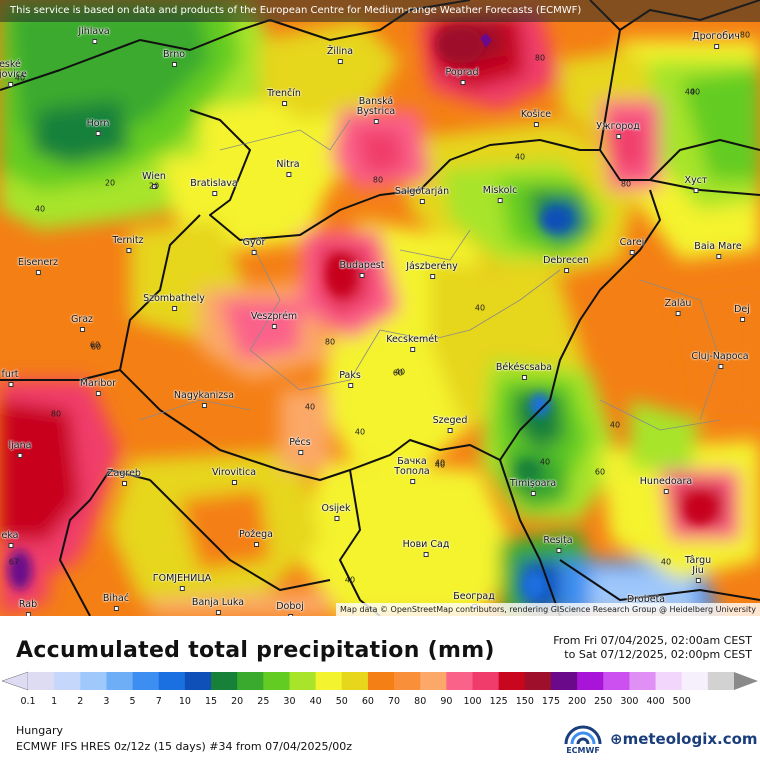 The width and height of the screenshot is (760, 760). I want to click on city-label: Banská Bystrica, so click(376, 110).